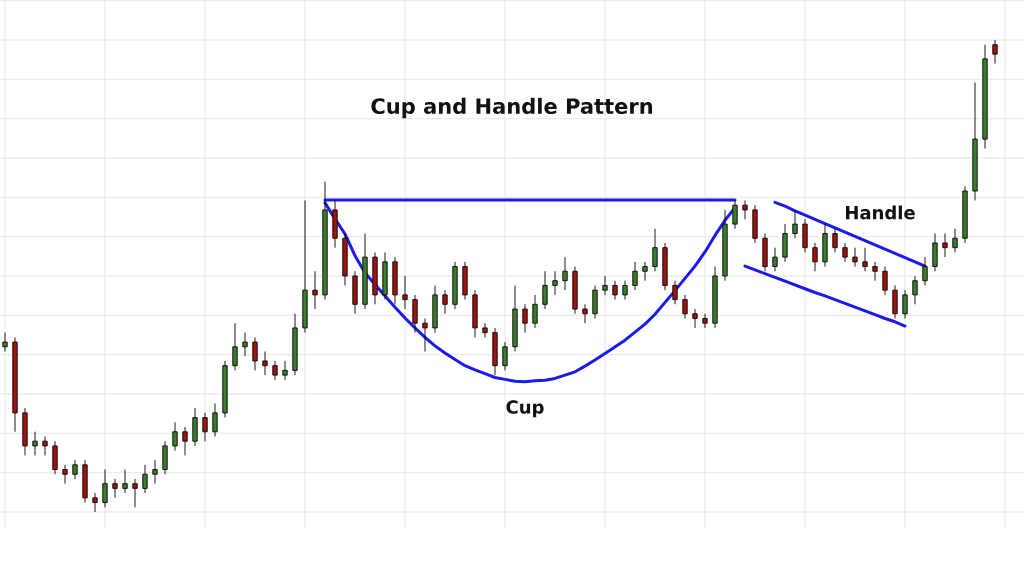  I want to click on text: Cup and Handle Pattern, so click(512, 108).